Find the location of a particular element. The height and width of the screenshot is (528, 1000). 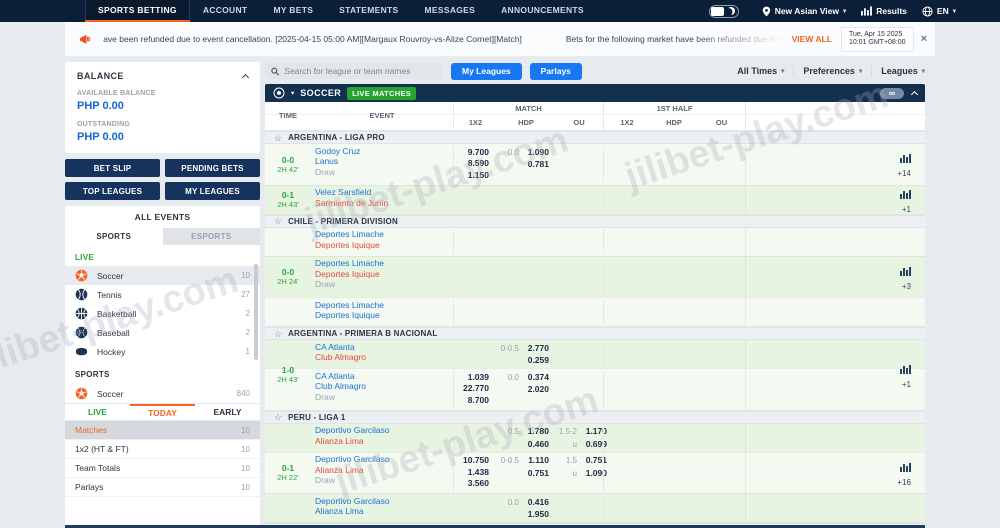

sidebar-item-1x2-ht-ft: 1x2 (HT & FT) 10 is located at coordinates (162, 449).